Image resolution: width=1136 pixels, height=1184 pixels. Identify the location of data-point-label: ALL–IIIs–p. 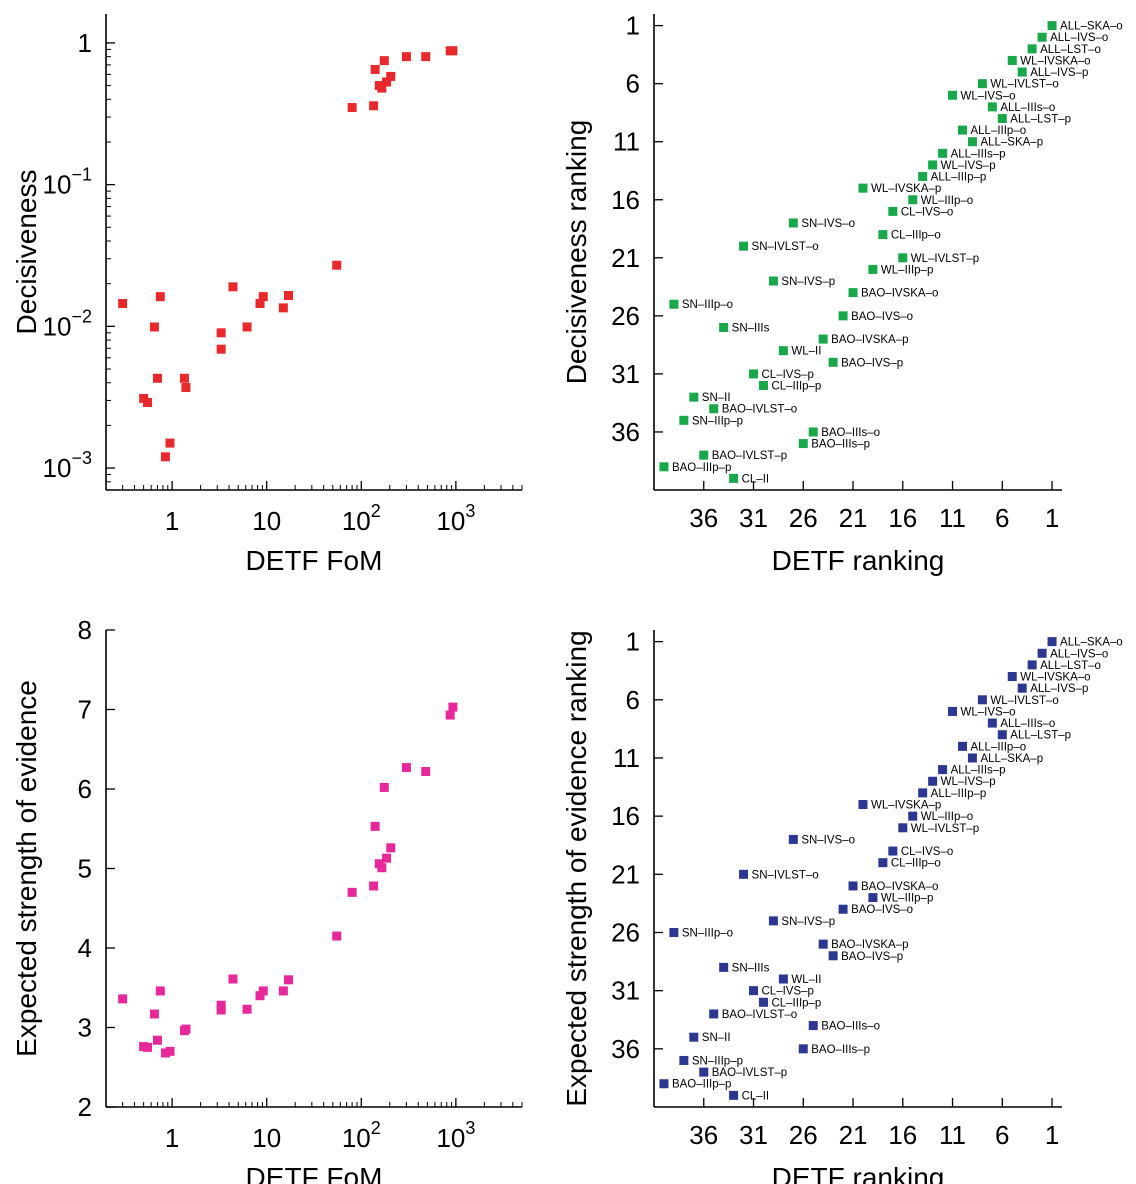
(978, 154).